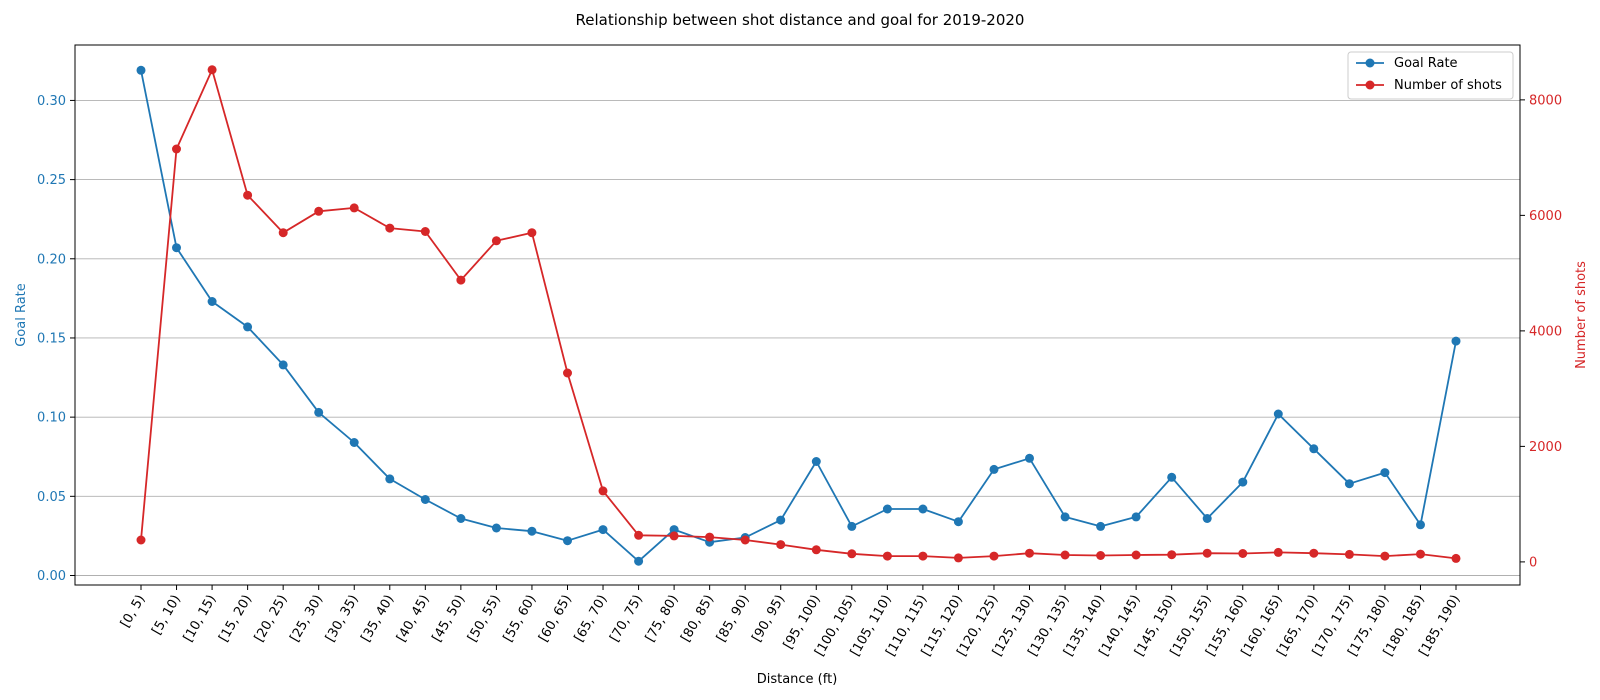 The height and width of the screenshot is (700, 1600). What do you see at coordinates (378, 619) in the screenshot?
I see `x-tick-label: [35, 40)` at bounding box center [378, 619].